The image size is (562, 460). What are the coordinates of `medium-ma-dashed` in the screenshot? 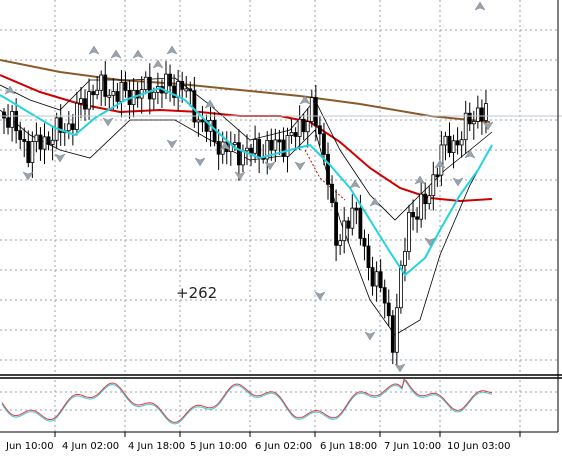 It's located at (325, 175).